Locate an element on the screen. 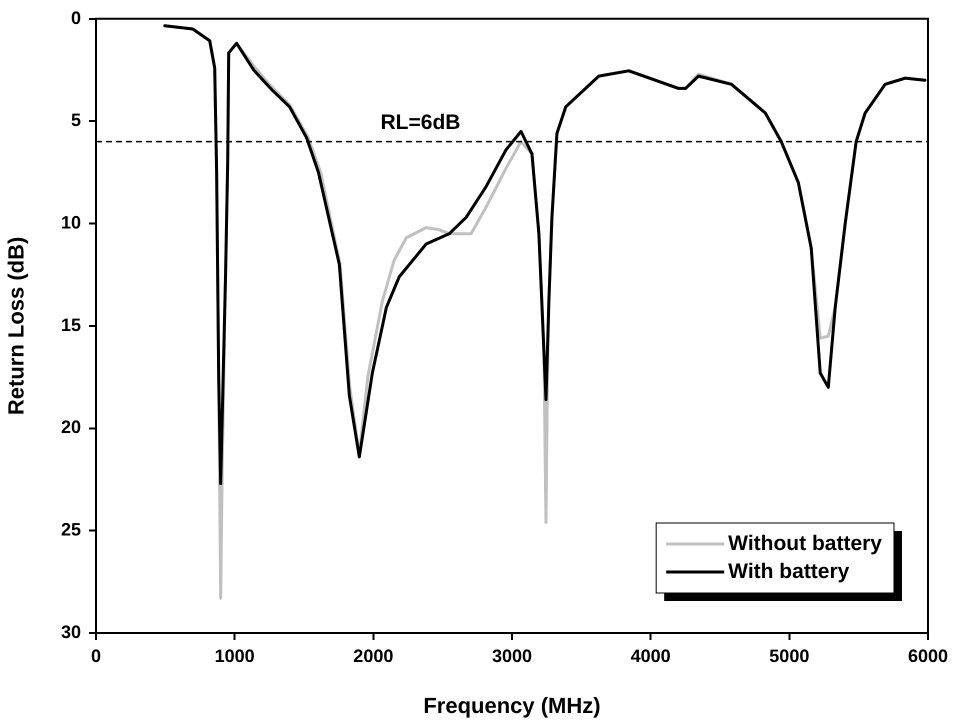 The width and height of the screenshot is (954, 724). x-tick-label: 1000 is located at coordinates (234, 656).